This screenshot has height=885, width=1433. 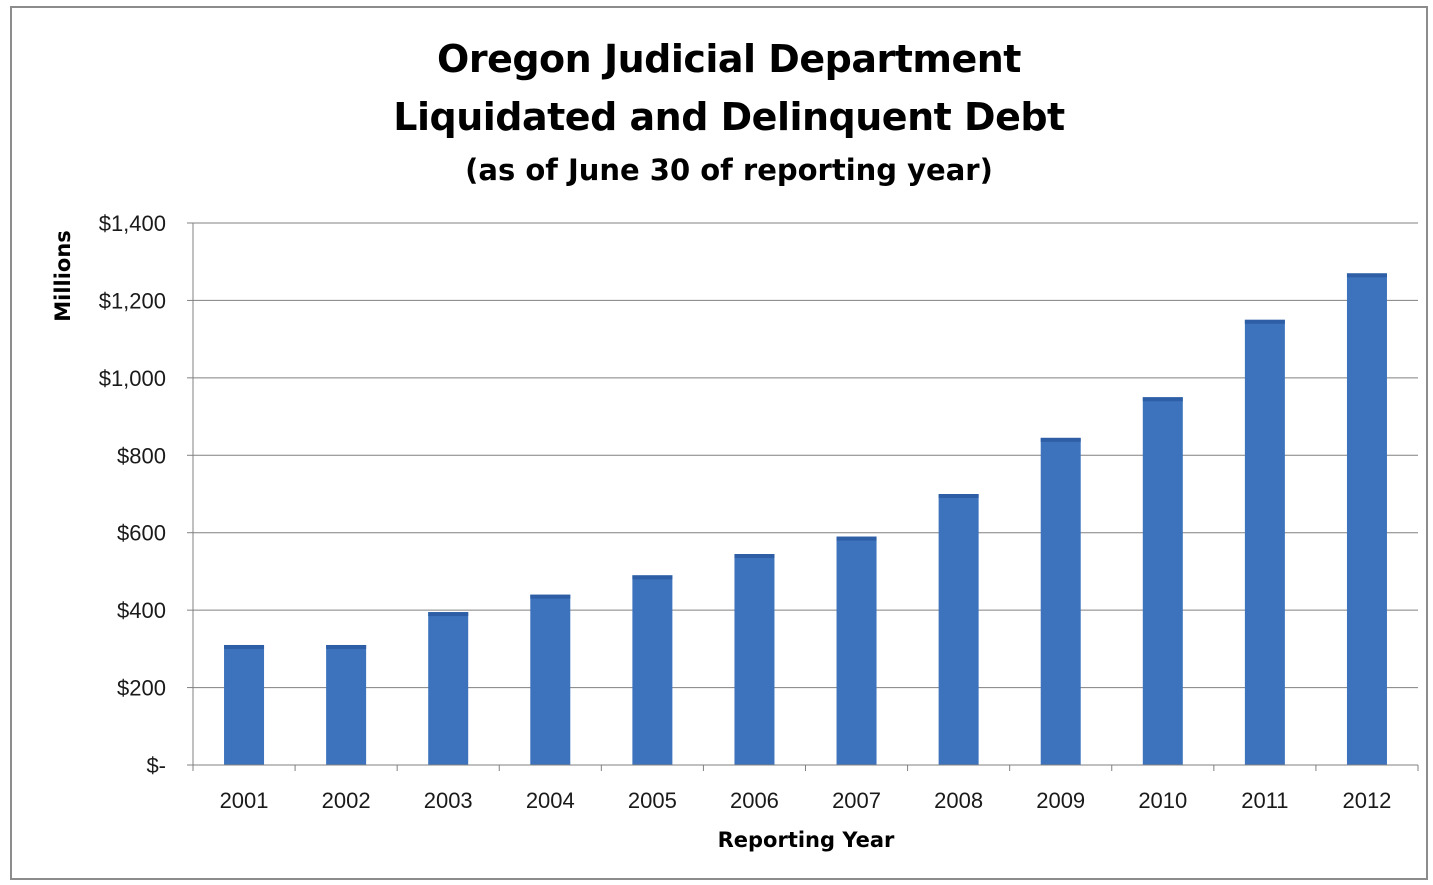 What do you see at coordinates (856, 538) in the screenshot?
I see `bar-cap-2007` at bounding box center [856, 538].